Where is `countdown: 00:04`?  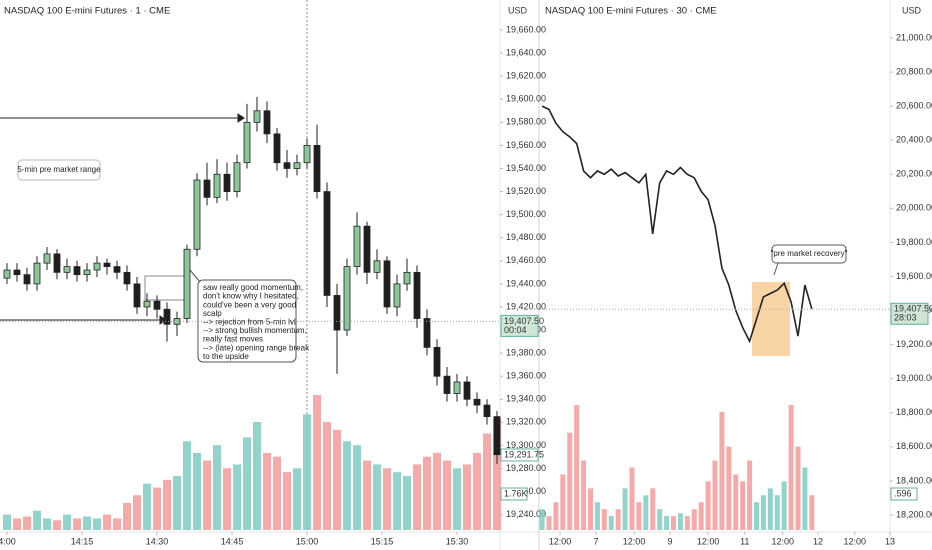
countdown: 00:04 is located at coordinates (515, 330).